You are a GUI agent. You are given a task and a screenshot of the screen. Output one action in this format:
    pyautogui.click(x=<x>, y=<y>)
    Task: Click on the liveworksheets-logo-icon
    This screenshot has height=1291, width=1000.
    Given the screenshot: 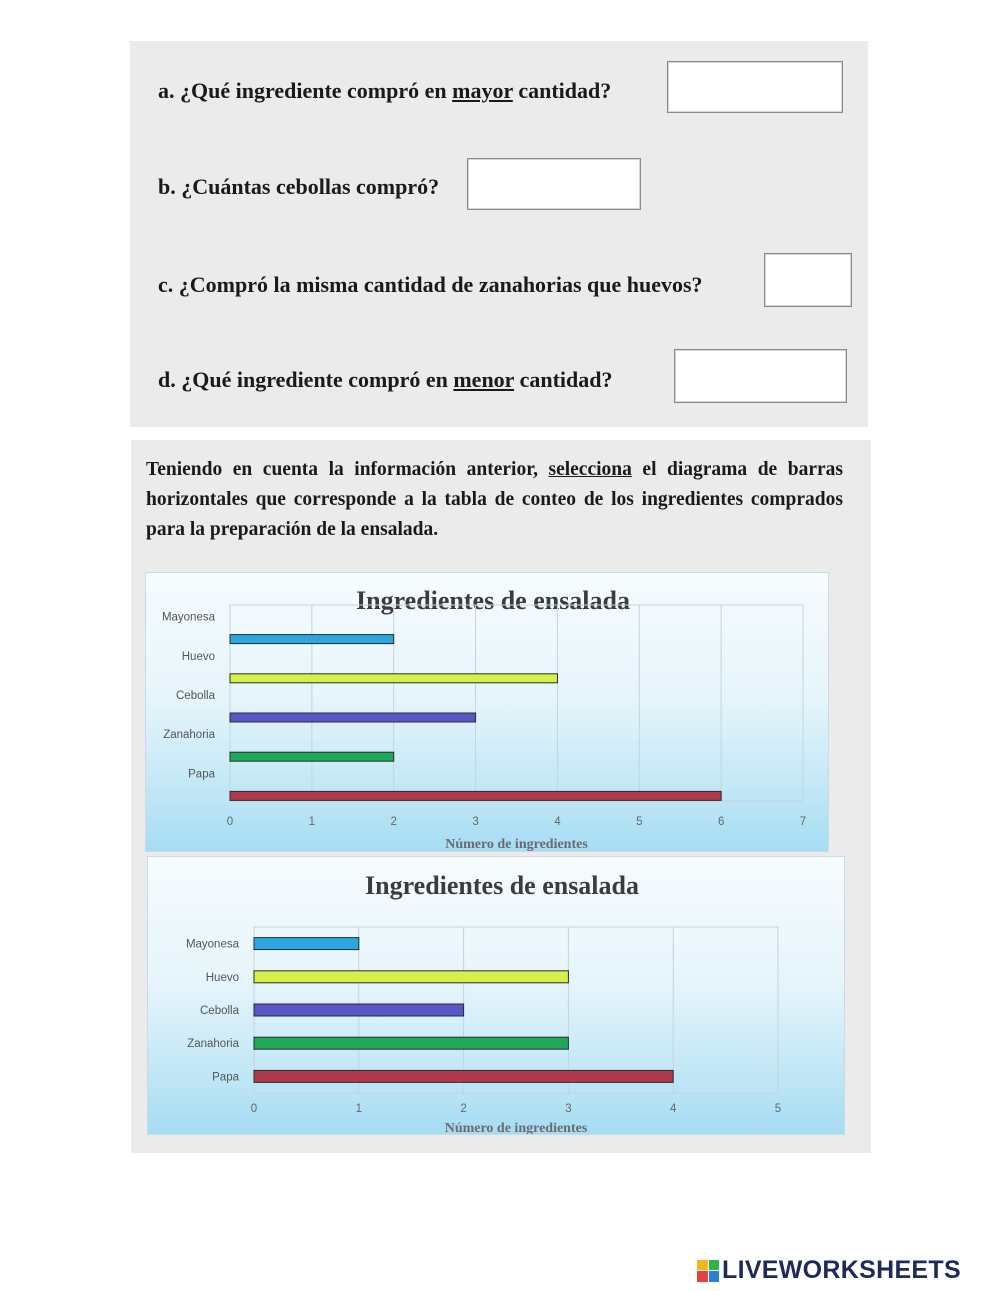 What is the action you would take?
    pyautogui.click(x=708, y=1270)
    